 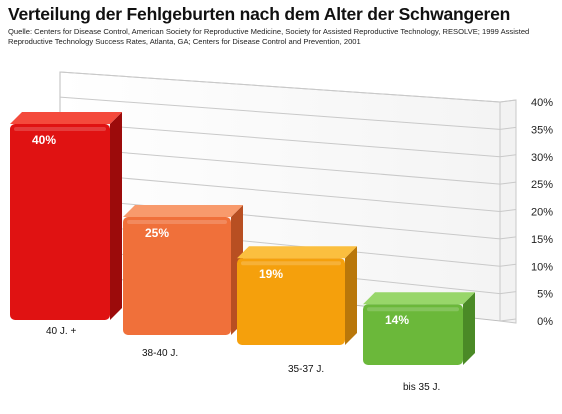 I want to click on y-tick-label: 40%, so click(x=542, y=103).